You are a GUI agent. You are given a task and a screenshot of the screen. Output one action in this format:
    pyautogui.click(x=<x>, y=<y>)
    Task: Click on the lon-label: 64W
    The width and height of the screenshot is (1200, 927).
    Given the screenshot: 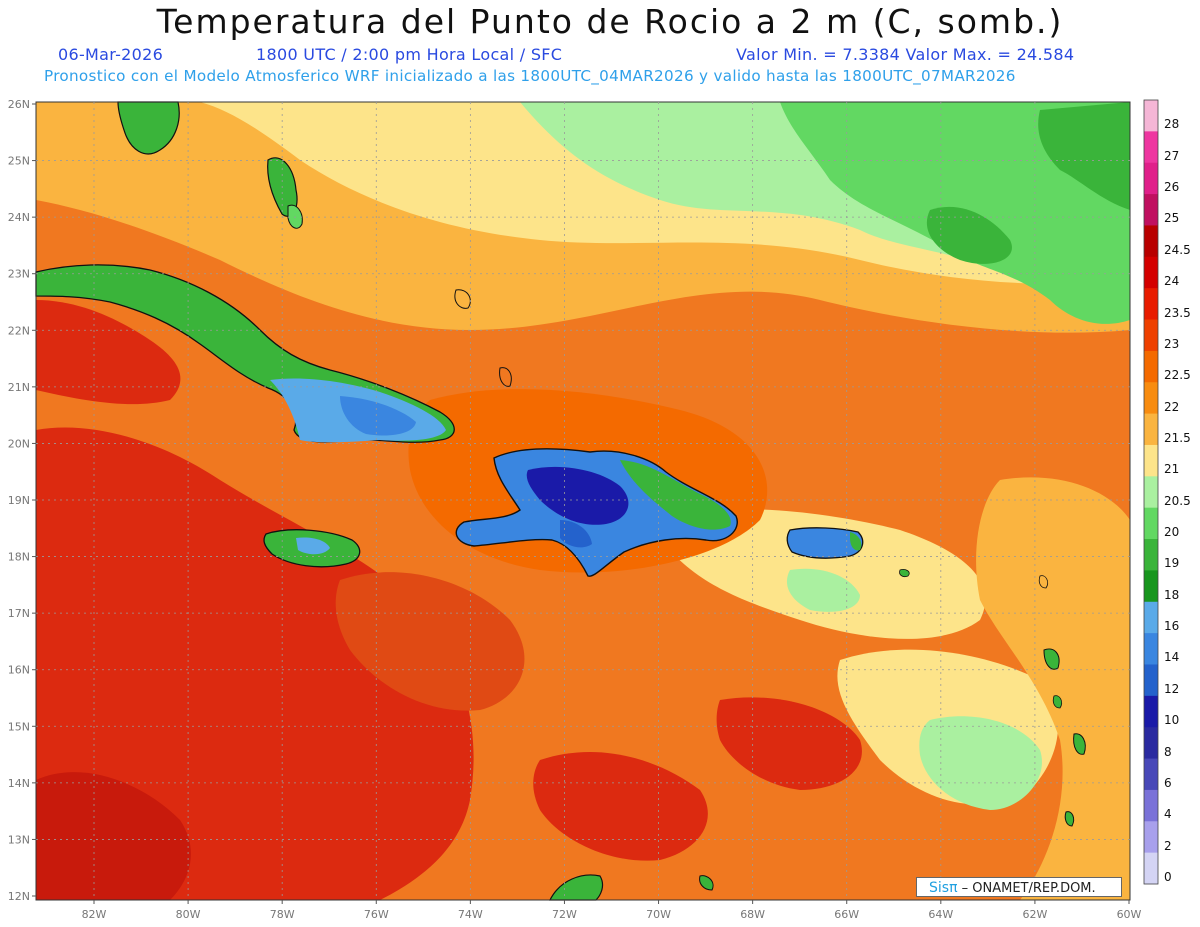 What is the action you would take?
    pyautogui.click(x=940, y=914)
    